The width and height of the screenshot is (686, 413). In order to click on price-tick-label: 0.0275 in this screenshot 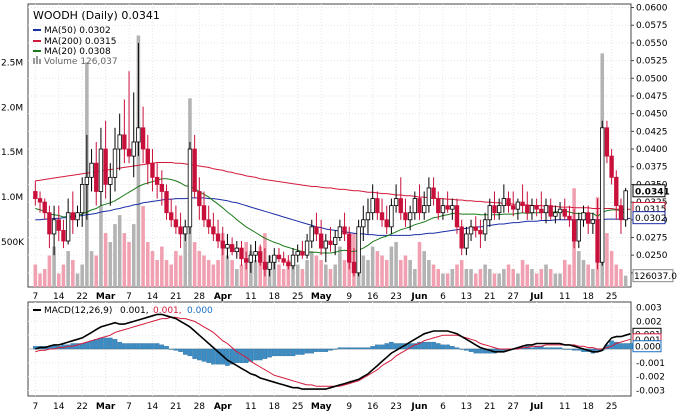, I will do `click(652, 238)`.